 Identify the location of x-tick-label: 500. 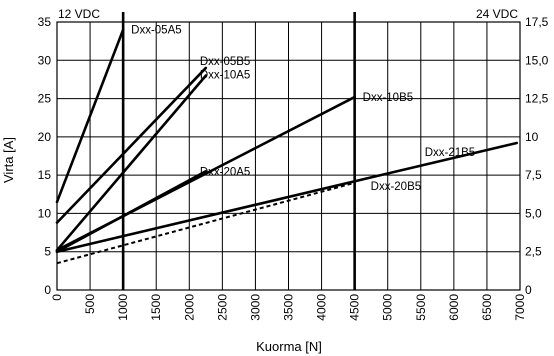
(90, 304).